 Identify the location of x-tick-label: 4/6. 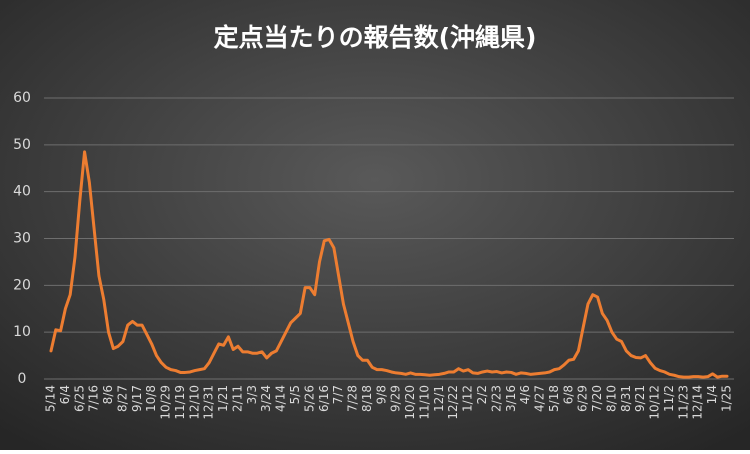
(525, 394).